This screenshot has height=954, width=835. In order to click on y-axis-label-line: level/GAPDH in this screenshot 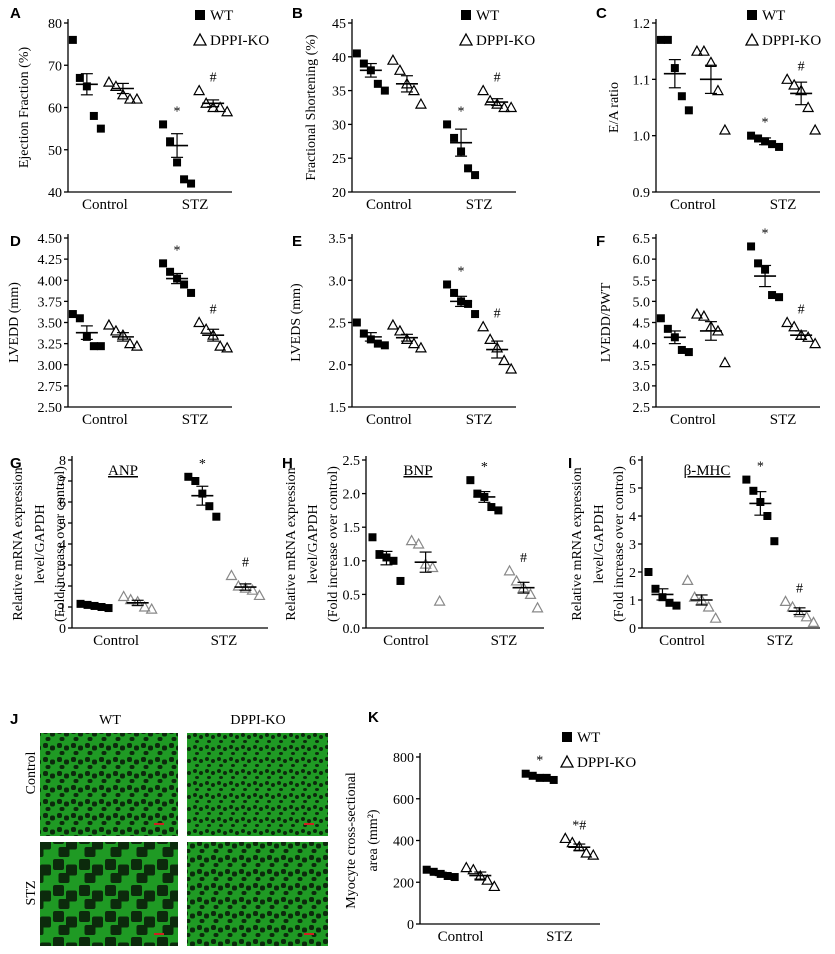, I will do `click(313, 543)`.